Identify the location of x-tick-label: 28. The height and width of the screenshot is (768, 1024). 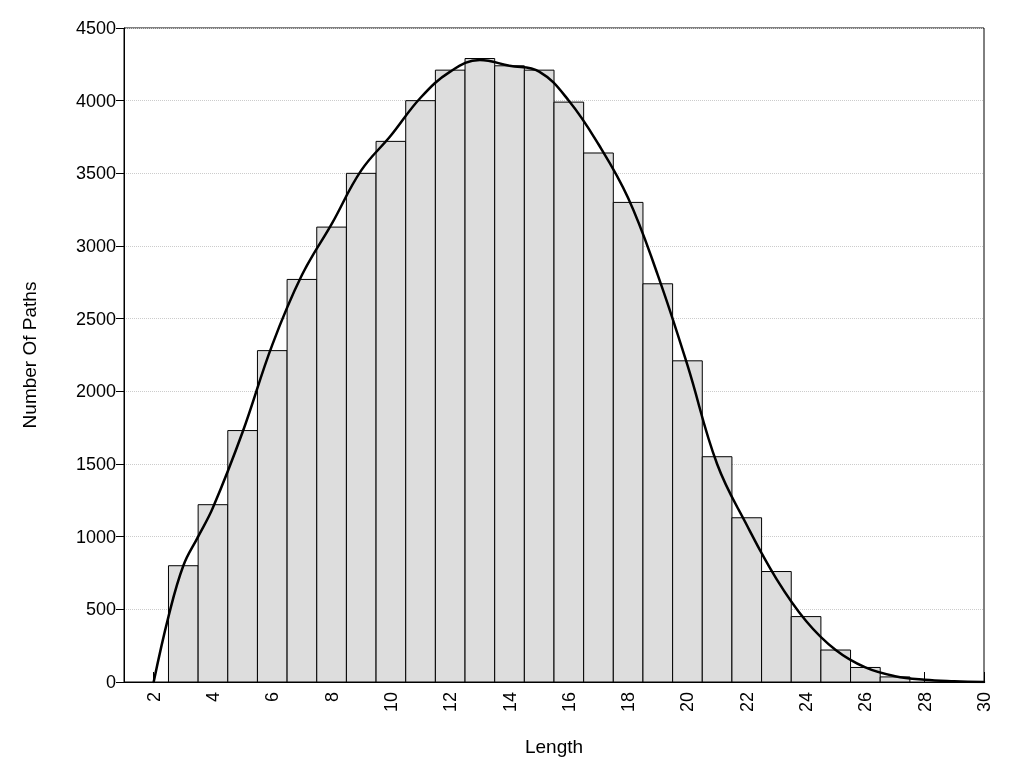
(924, 702).